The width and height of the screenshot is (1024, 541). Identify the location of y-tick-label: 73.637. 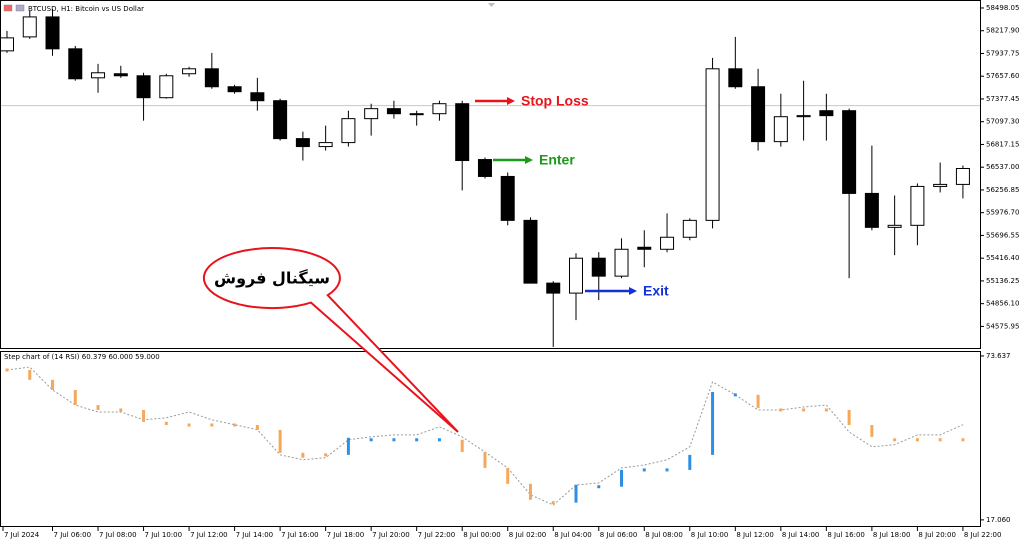
(998, 356).